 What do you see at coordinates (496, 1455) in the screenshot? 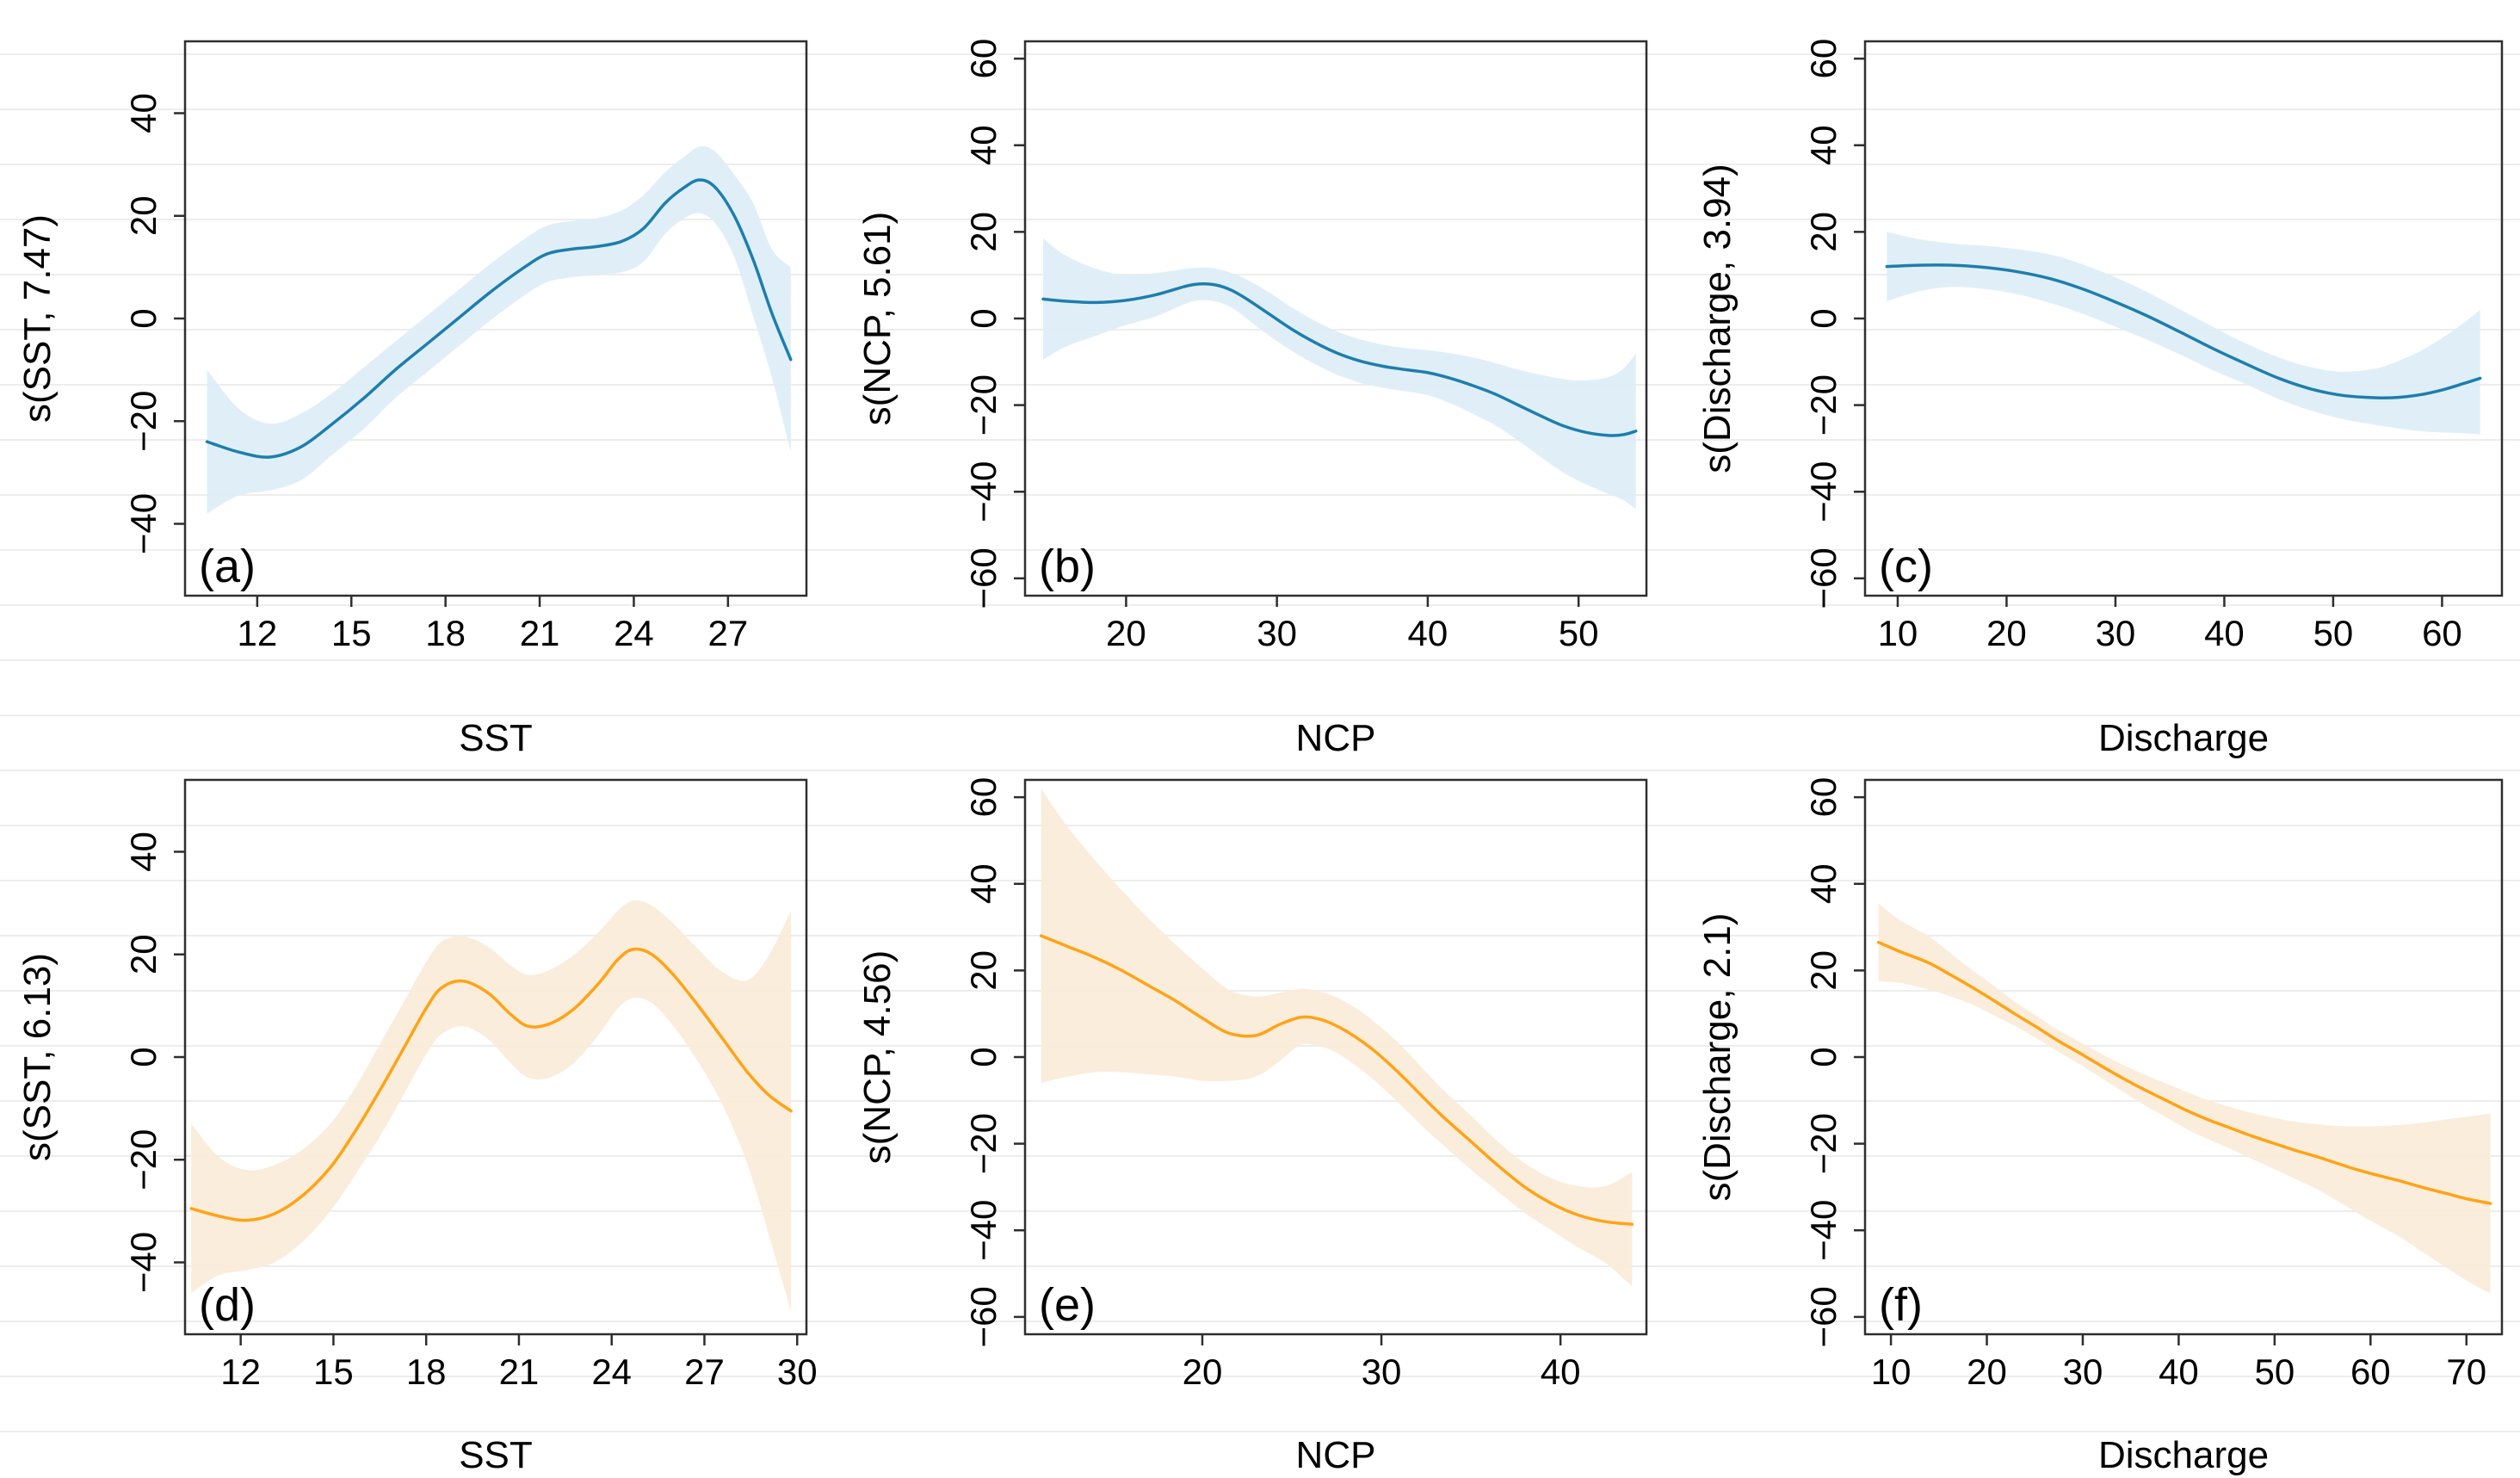
I see `panel-d-x-axis-title: SST` at bounding box center [496, 1455].